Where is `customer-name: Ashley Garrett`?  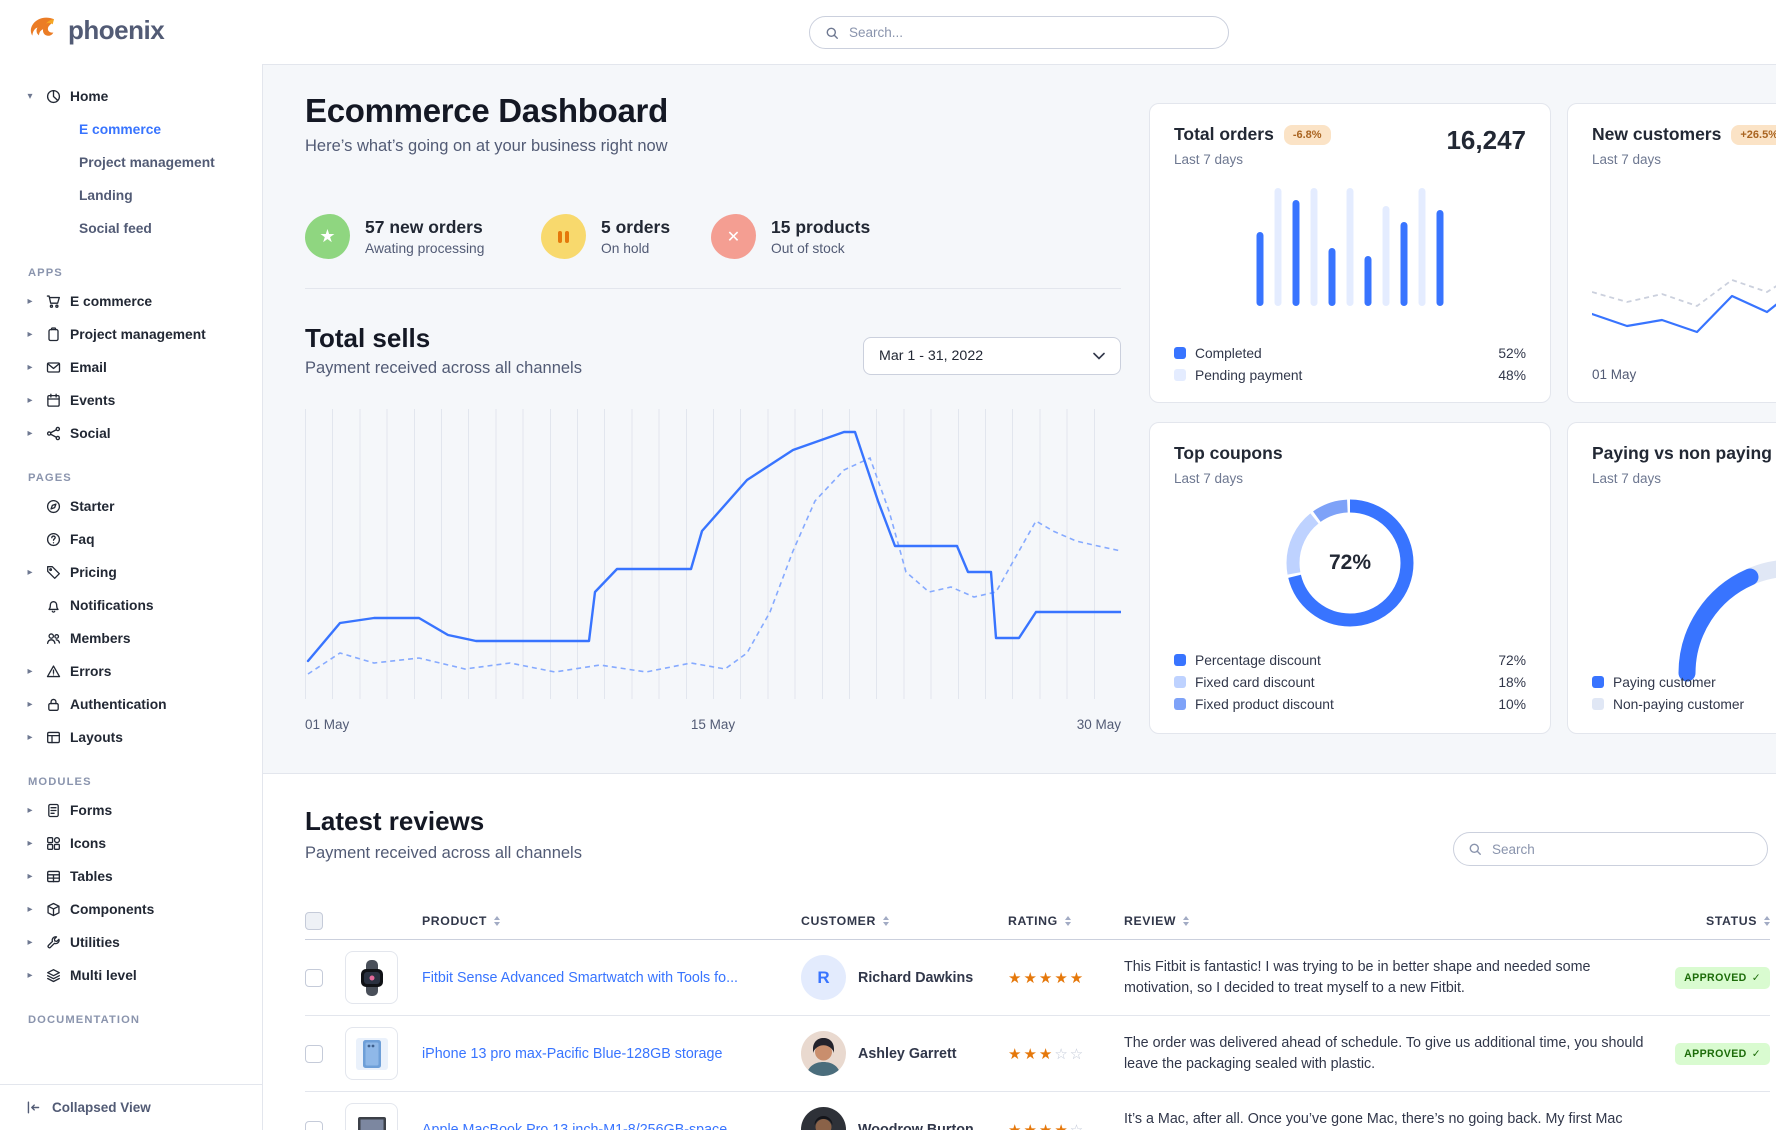
customer-name: Ashley Garrett is located at coordinates (907, 1053).